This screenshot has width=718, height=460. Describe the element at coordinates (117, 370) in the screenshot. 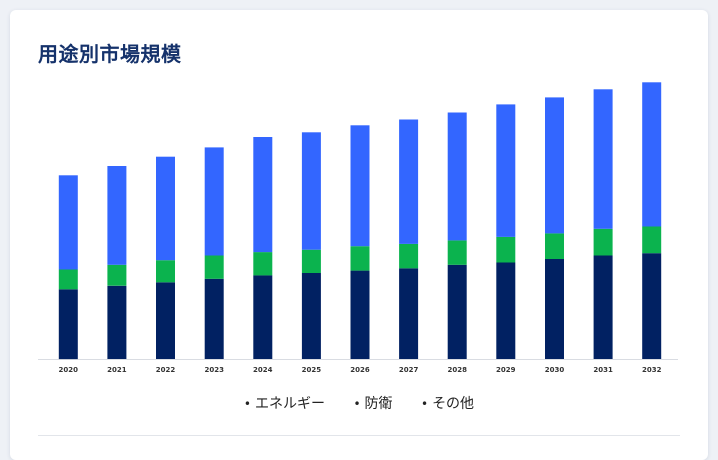

I see `x-tick-label: 2021` at that location.